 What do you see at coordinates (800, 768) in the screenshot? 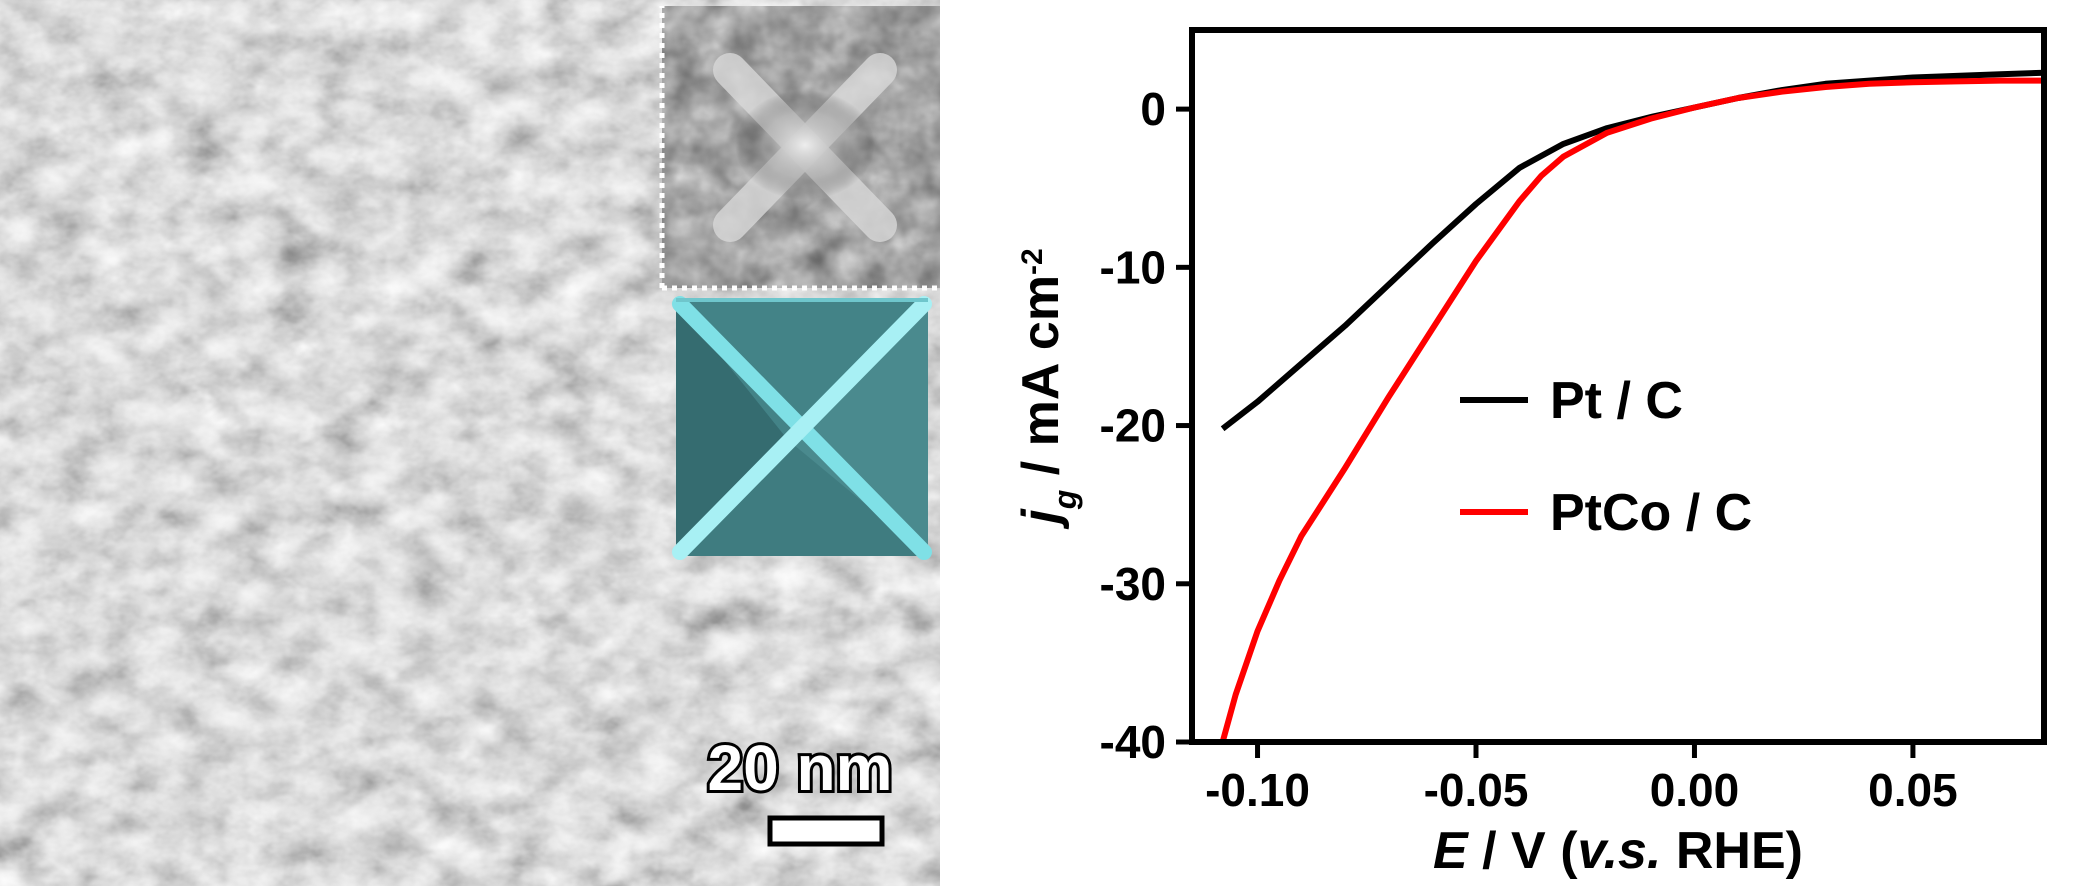
I see `scale-bar-label: 20 nm` at bounding box center [800, 768].